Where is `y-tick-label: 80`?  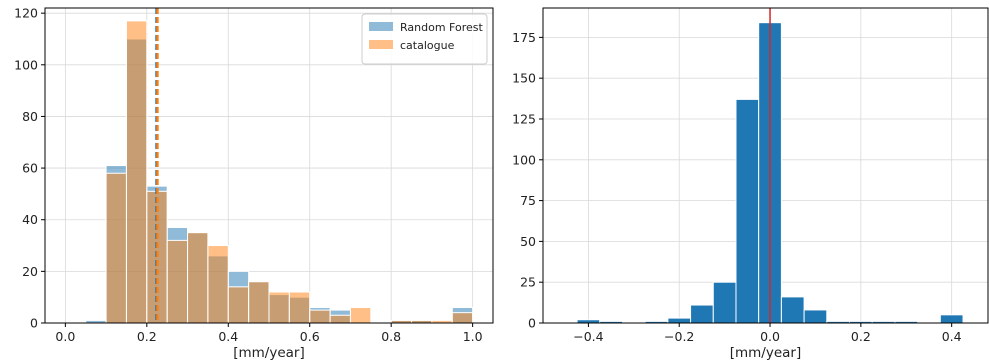 y-tick-label: 80 is located at coordinates (30, 116).